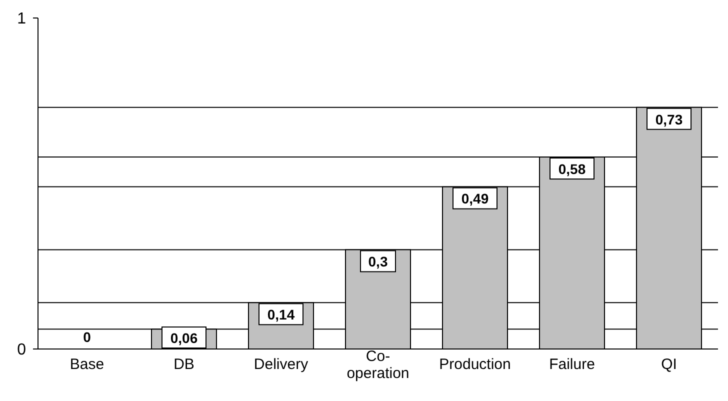 The height and width of the screenshot is (401, 728). Describe the element at coordinates (281, 364) in the screenshot. I see `x-tick-label: Delivery` at that location.